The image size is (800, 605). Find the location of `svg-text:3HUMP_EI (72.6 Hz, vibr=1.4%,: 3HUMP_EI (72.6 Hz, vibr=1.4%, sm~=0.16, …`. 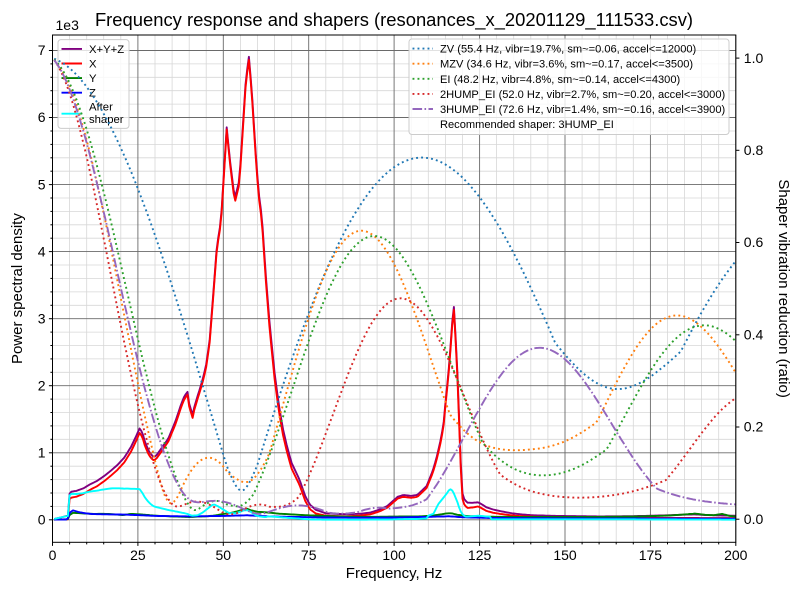

svg-text:3HUMP_EI (72.6 Hz, vibr=1.4%,: 3HUMP_EI (72.6 Hz, vibr=1.4%, sm~=0.16, … is located at coordinates (582, 110).